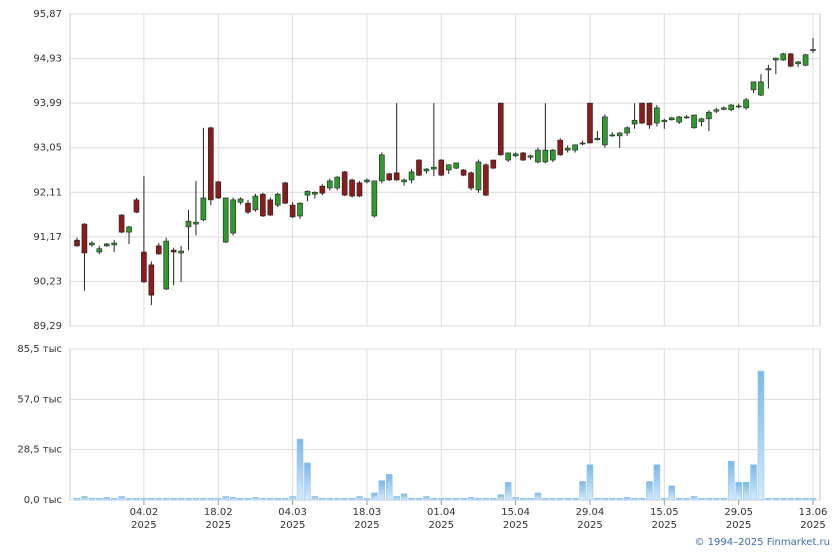  I want to click on y2-tick-label: 85,5 тыс, so click(39, 349).